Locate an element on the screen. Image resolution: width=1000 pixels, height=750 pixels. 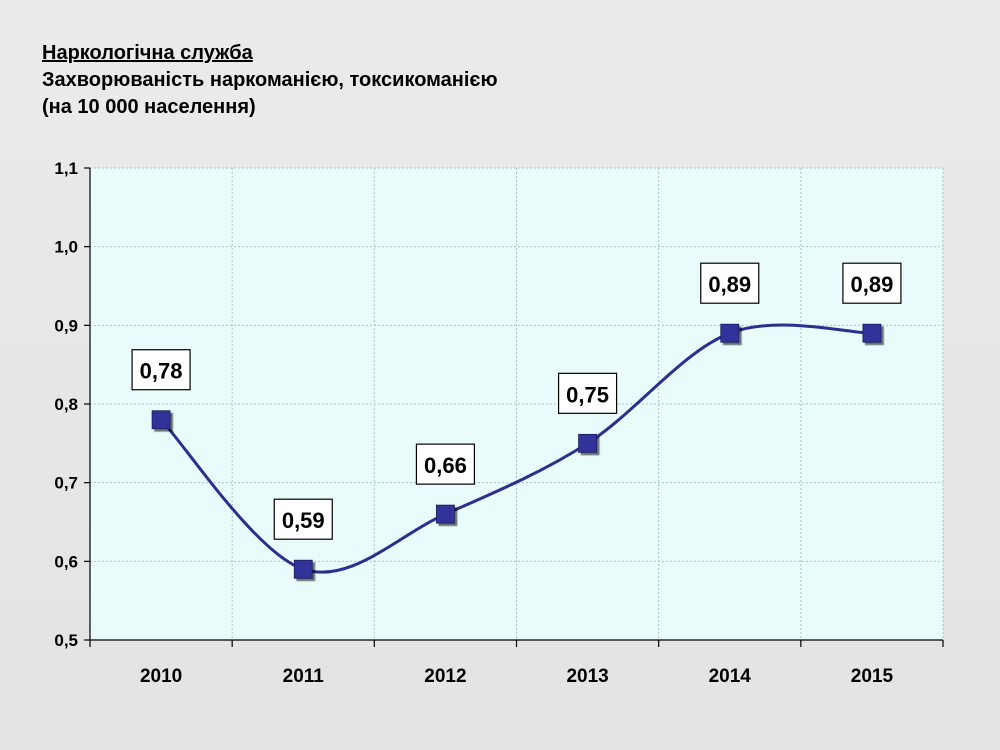
y-tick-label: 0,9 is located at coordinates (66, 325).